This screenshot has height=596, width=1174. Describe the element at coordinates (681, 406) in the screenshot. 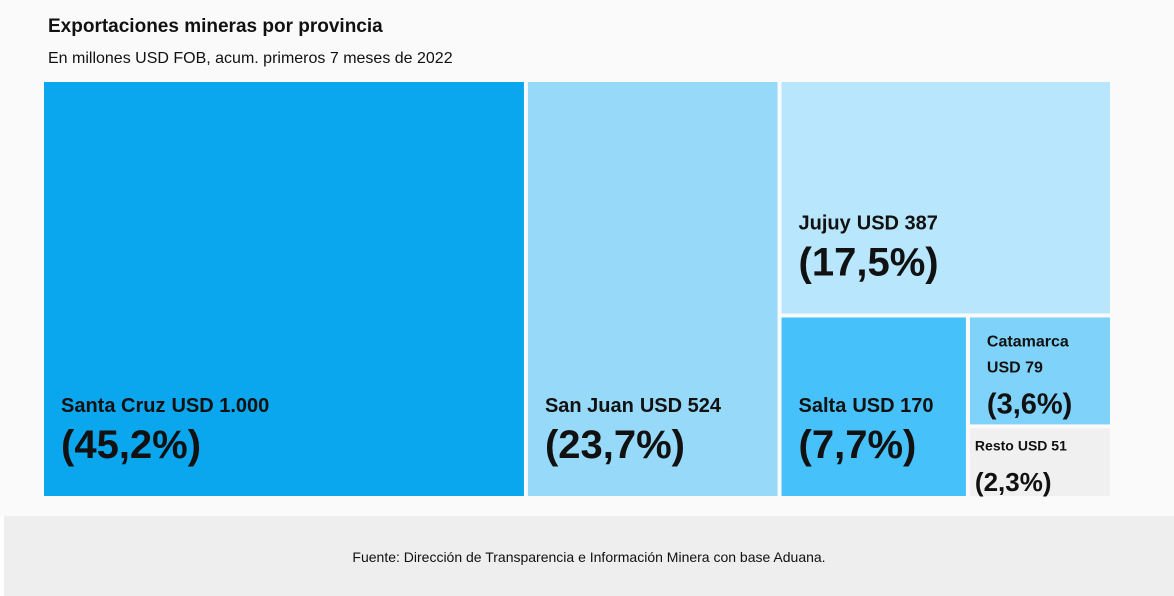

I see `province-value: USD 524` at that location.